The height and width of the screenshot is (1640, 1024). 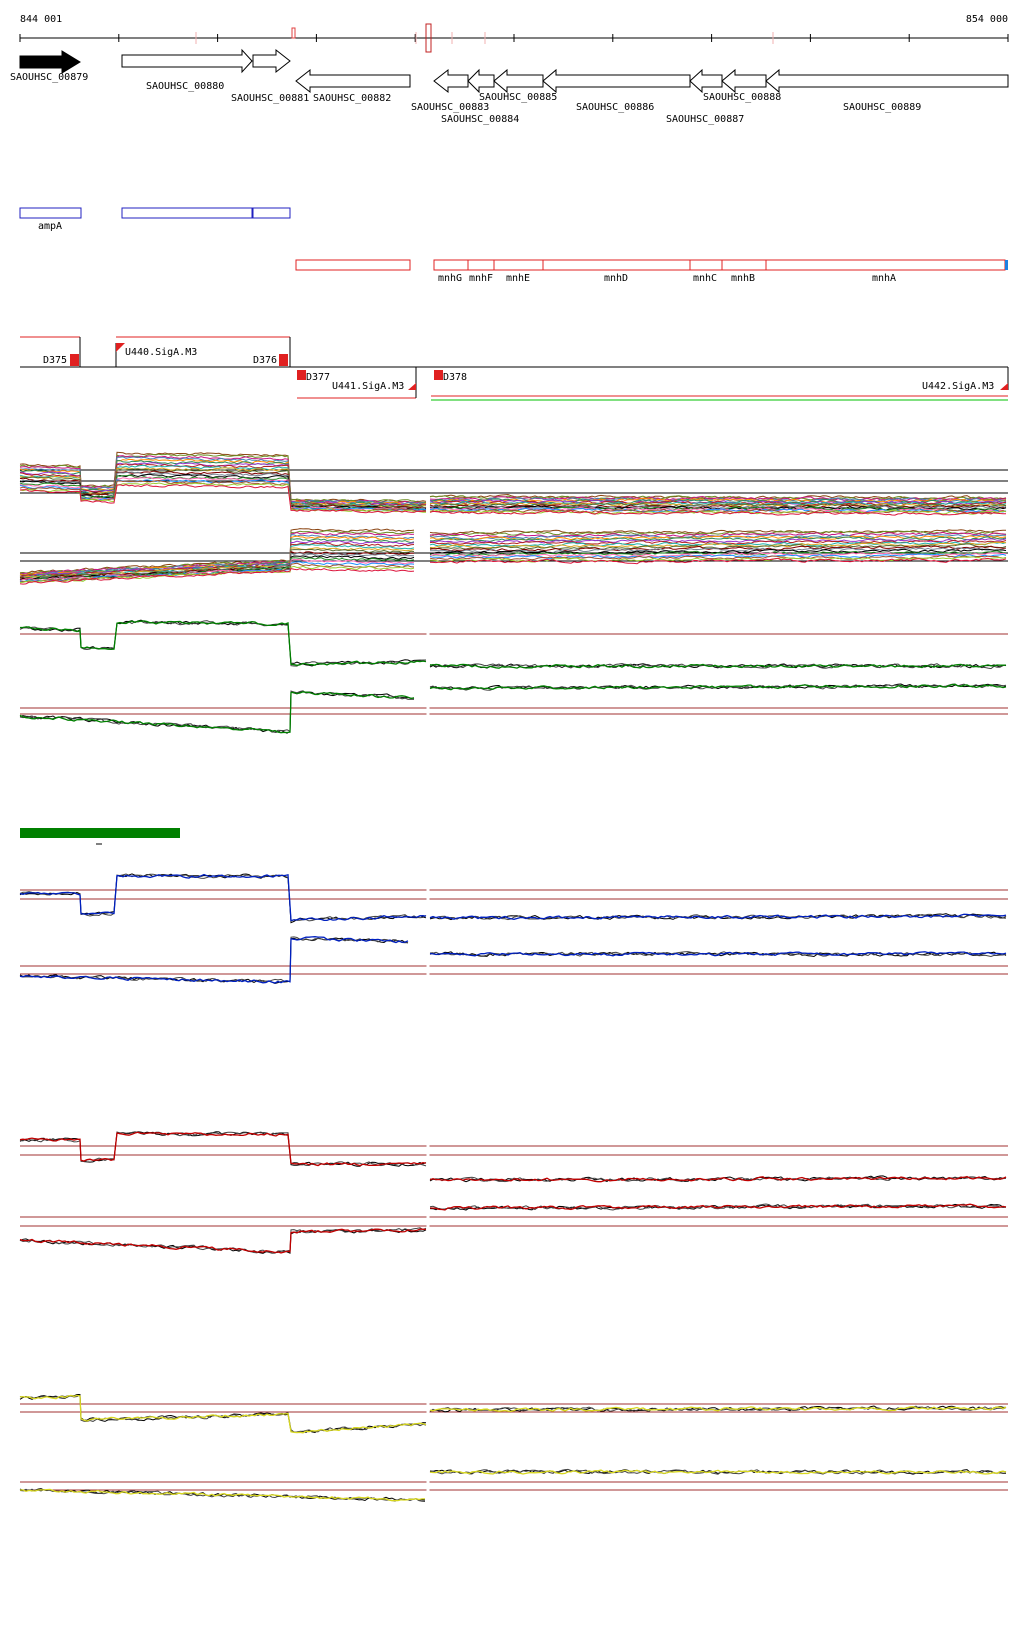 What do you see at coordinates (1006, 265) in the screenshot?
I see `annotation-box-edge` at bounding box center [1006, 265].